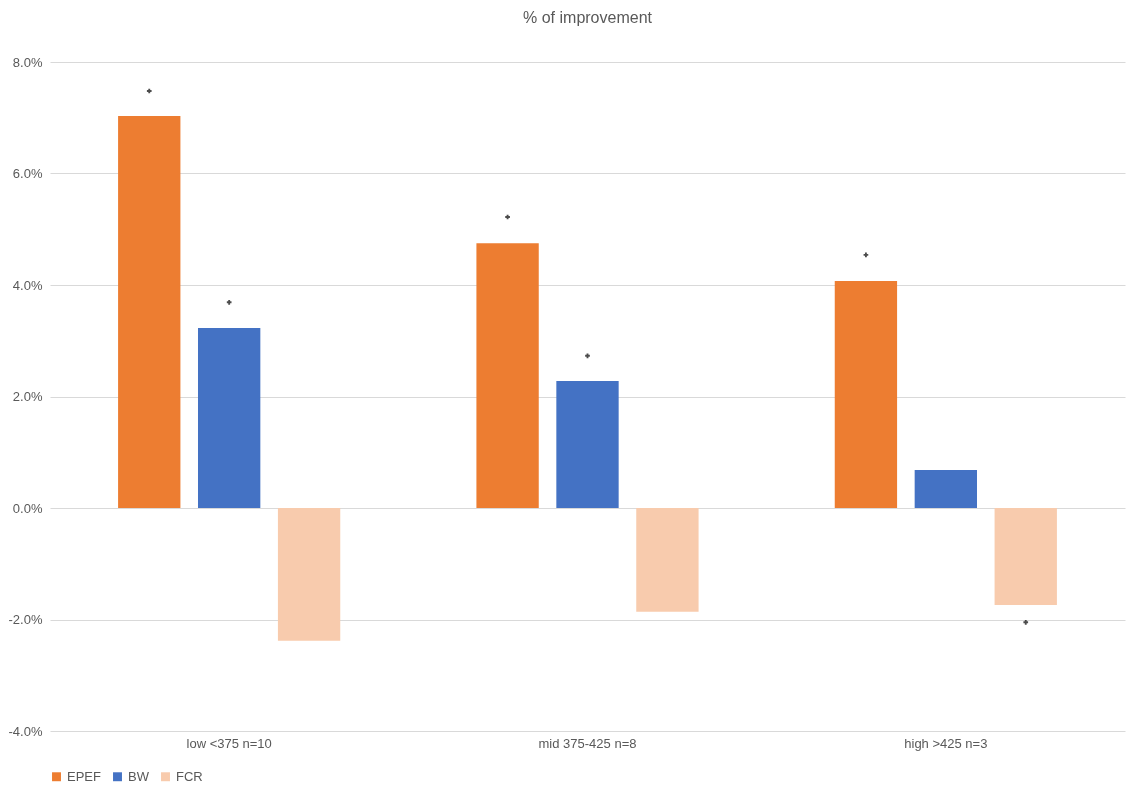 The width and height of the screenshot is (1144, 810). Describe the element at coordinates (587, 743) in the screenshot. I see `x-tick-label: mid 375-425 n=8` at that location.